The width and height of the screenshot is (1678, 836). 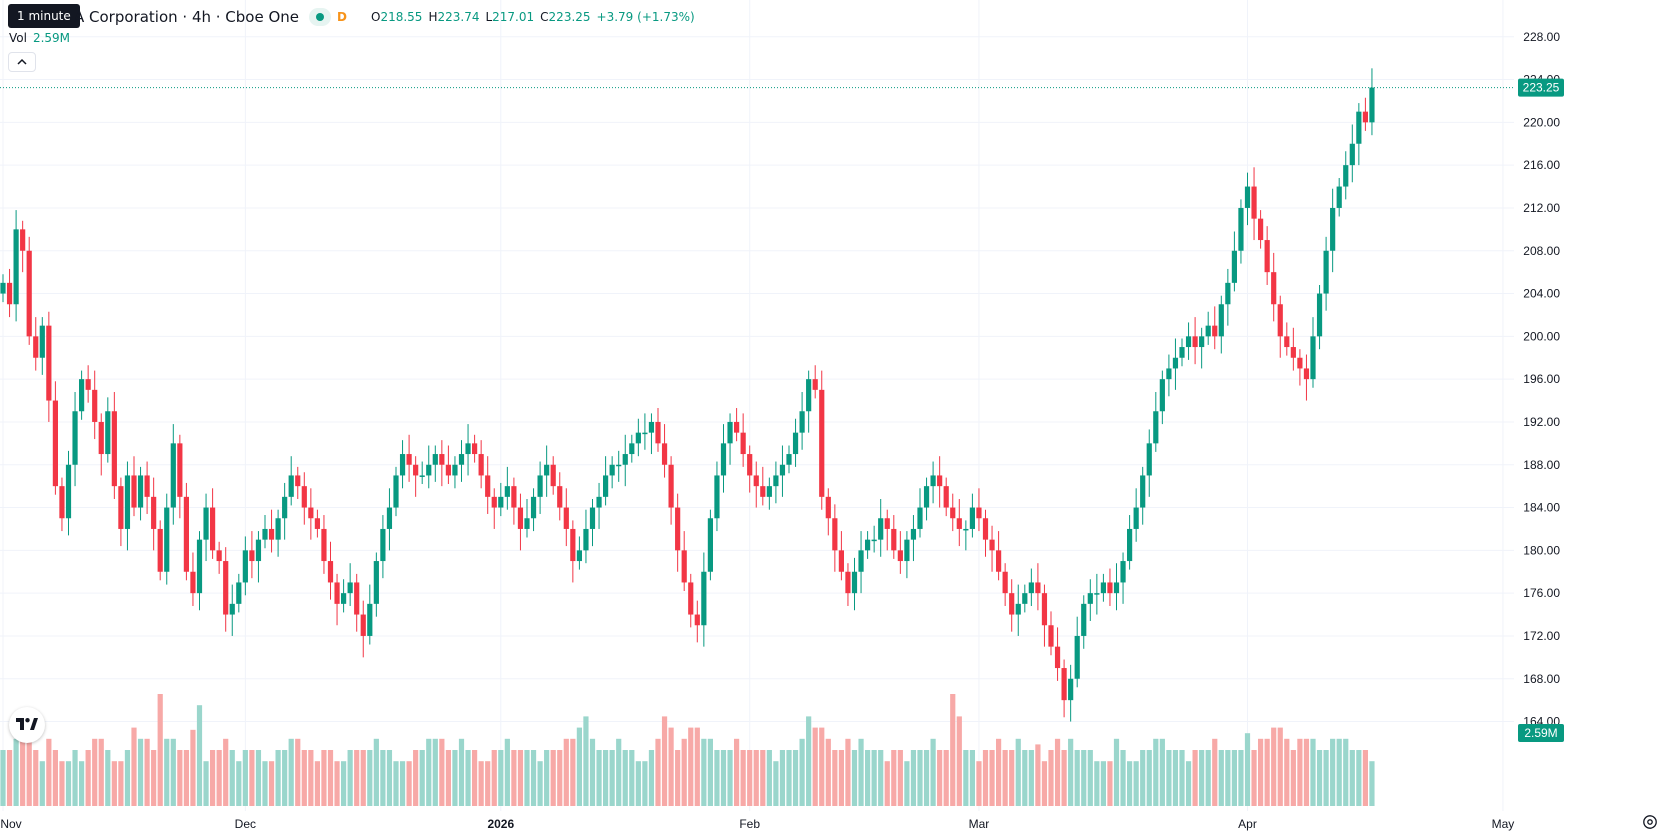 I want to click on market-status-icon, so click(x=320, y=17).